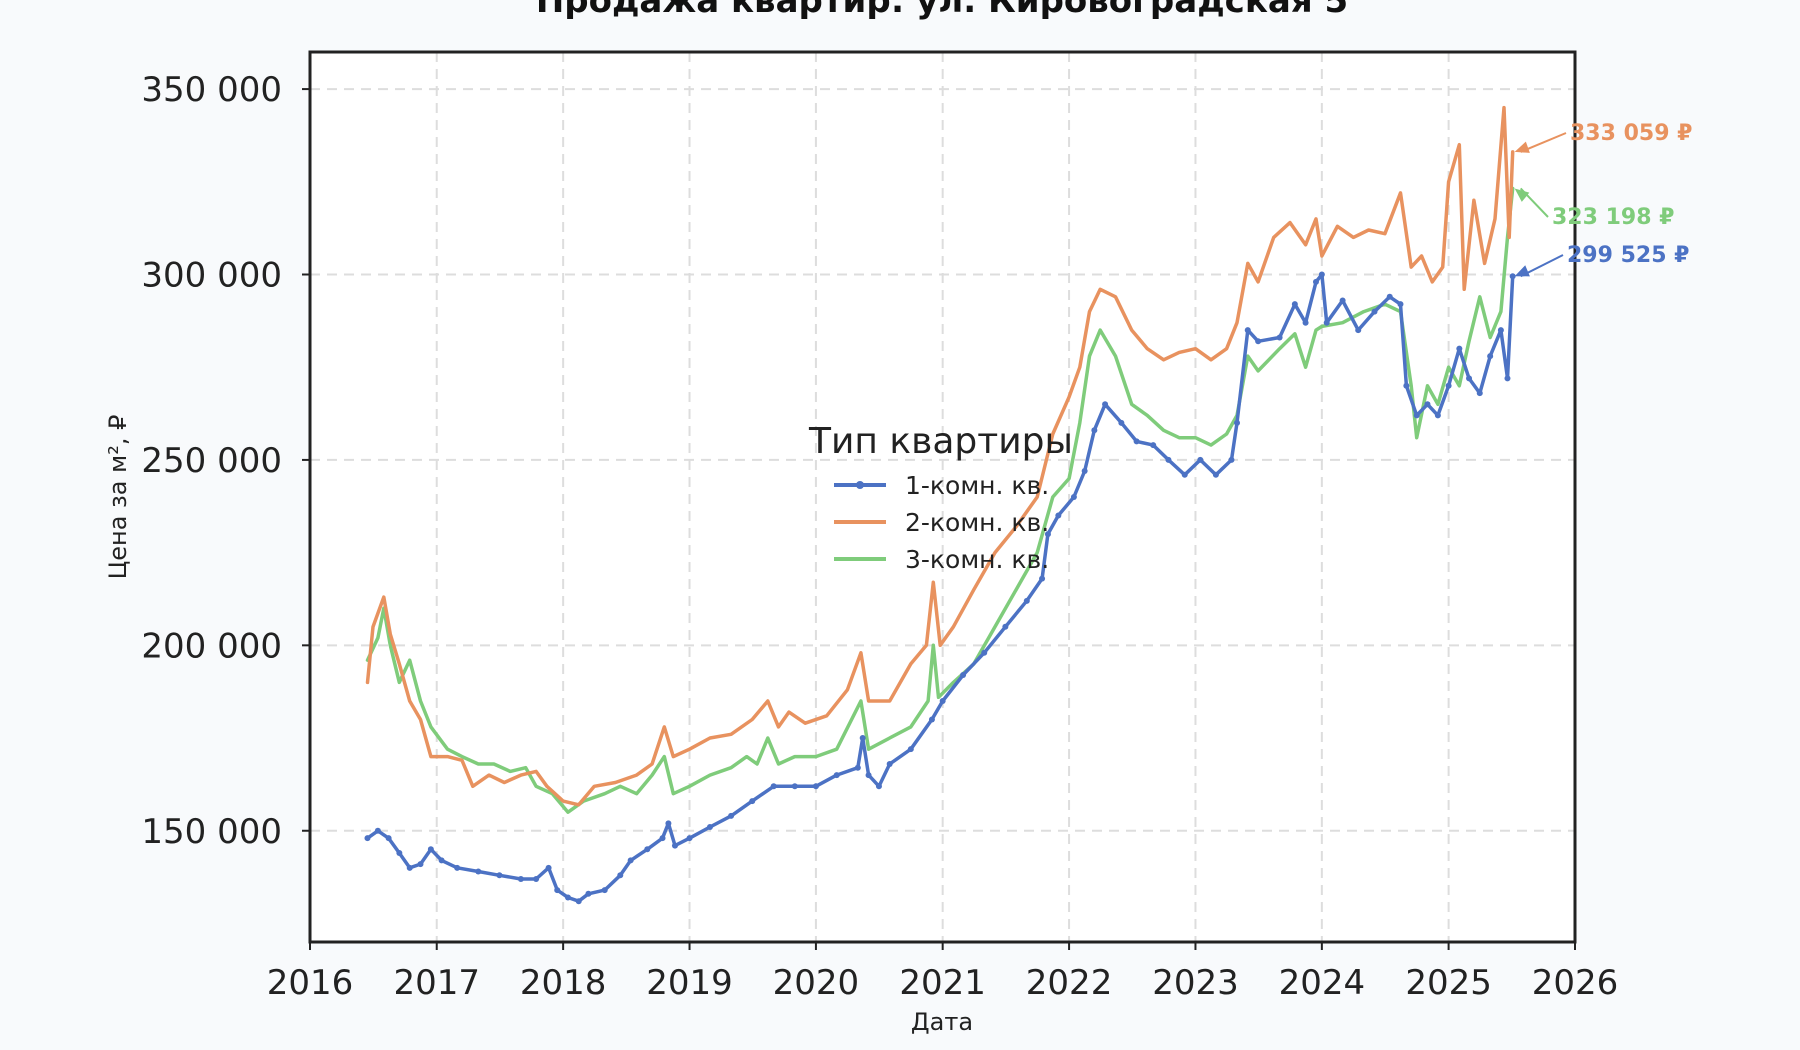  Describe the element at coordinates (211, 276) in the screenshot. I see `y-tick-label: 300 000` at that location.